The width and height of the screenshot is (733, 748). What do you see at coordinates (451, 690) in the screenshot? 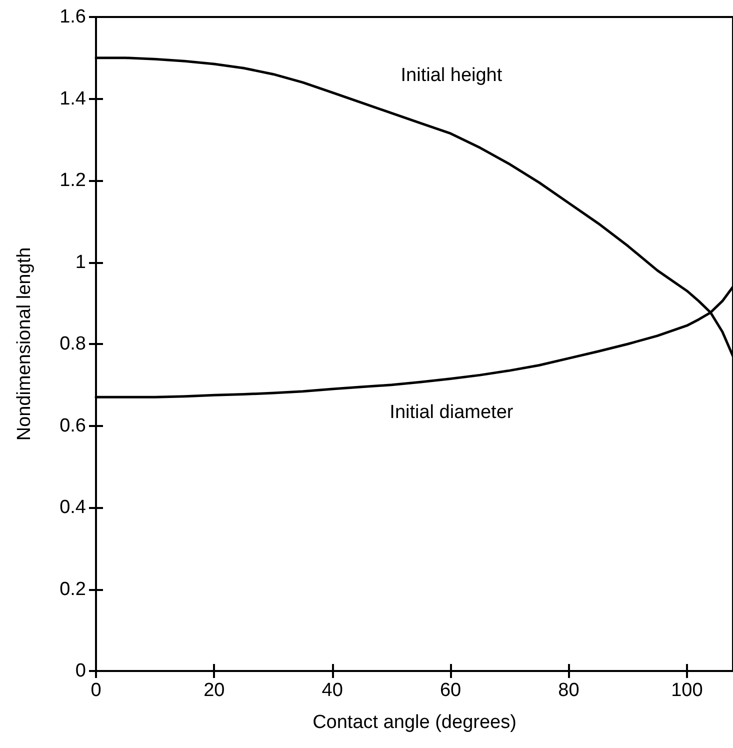
I see `x-tick-label: 60` at bounding box center [451, 690].